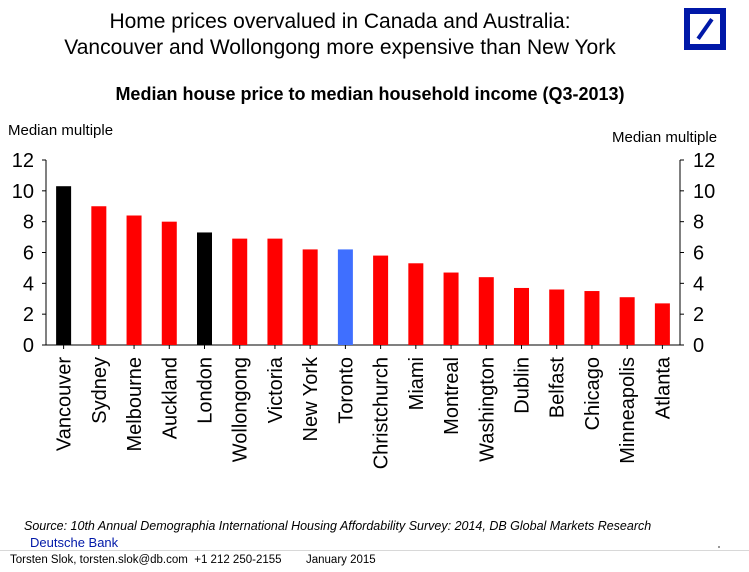 The image size is (749, 572). Describe the element at coordinates (135, 404) in the screenshot. I see `x-tick-label: Melbourne` at that location.